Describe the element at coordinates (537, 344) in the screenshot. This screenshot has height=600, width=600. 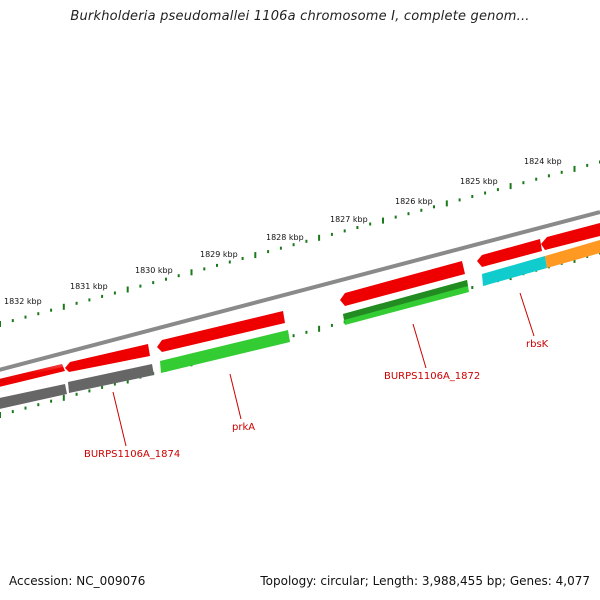
I see `gene-label-rbsk: rbsK` at that location.